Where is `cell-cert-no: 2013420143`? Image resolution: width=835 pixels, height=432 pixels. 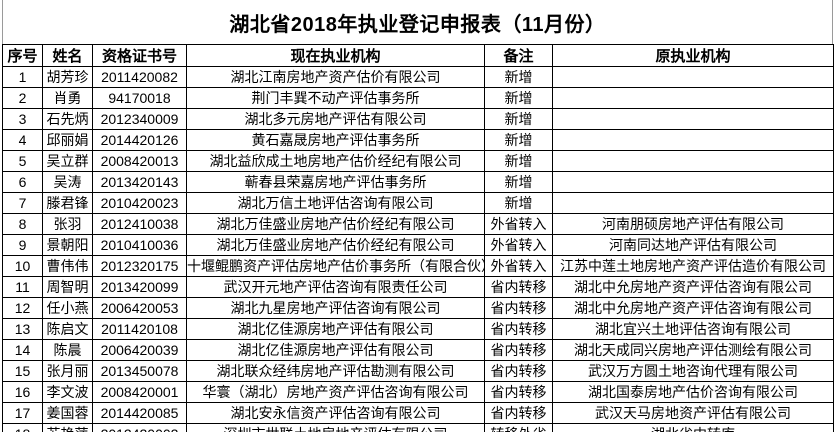 cell-cert-no: 2013420143 is located at coordinates (139, 182).